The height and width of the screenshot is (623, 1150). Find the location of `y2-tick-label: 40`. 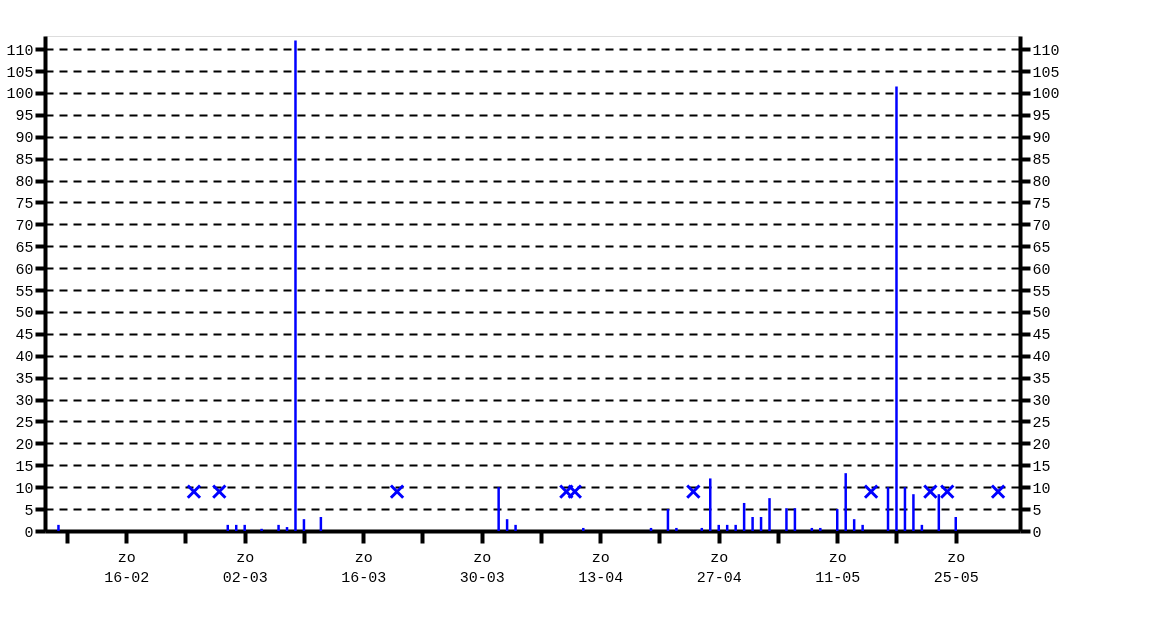

y2-tick-label: 40 is located at coordinates (1041, 358).